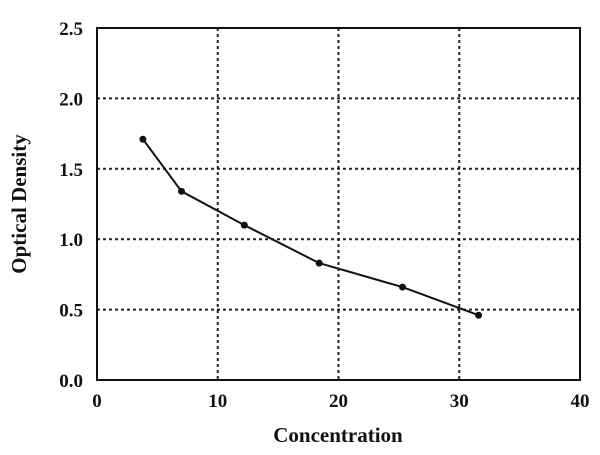 This screenshot has height=455, width=600. Describe the element at coordinates (217, 401) in the screenshot. I see `x-tick-label: 10` at that location.